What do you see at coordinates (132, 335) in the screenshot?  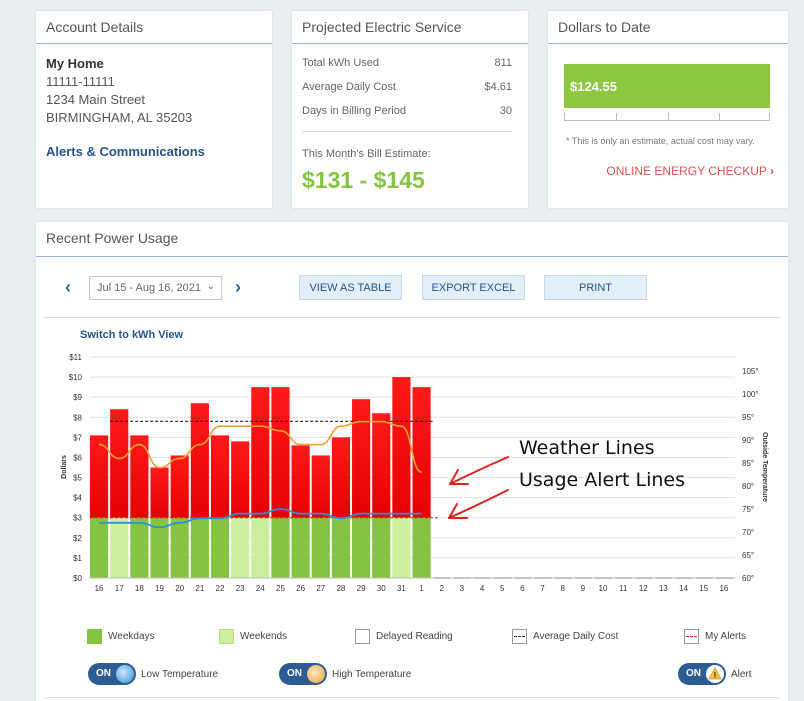 I see `switch-to-kwh-link: Switch to kWh View` at bounding box center [132, 335].